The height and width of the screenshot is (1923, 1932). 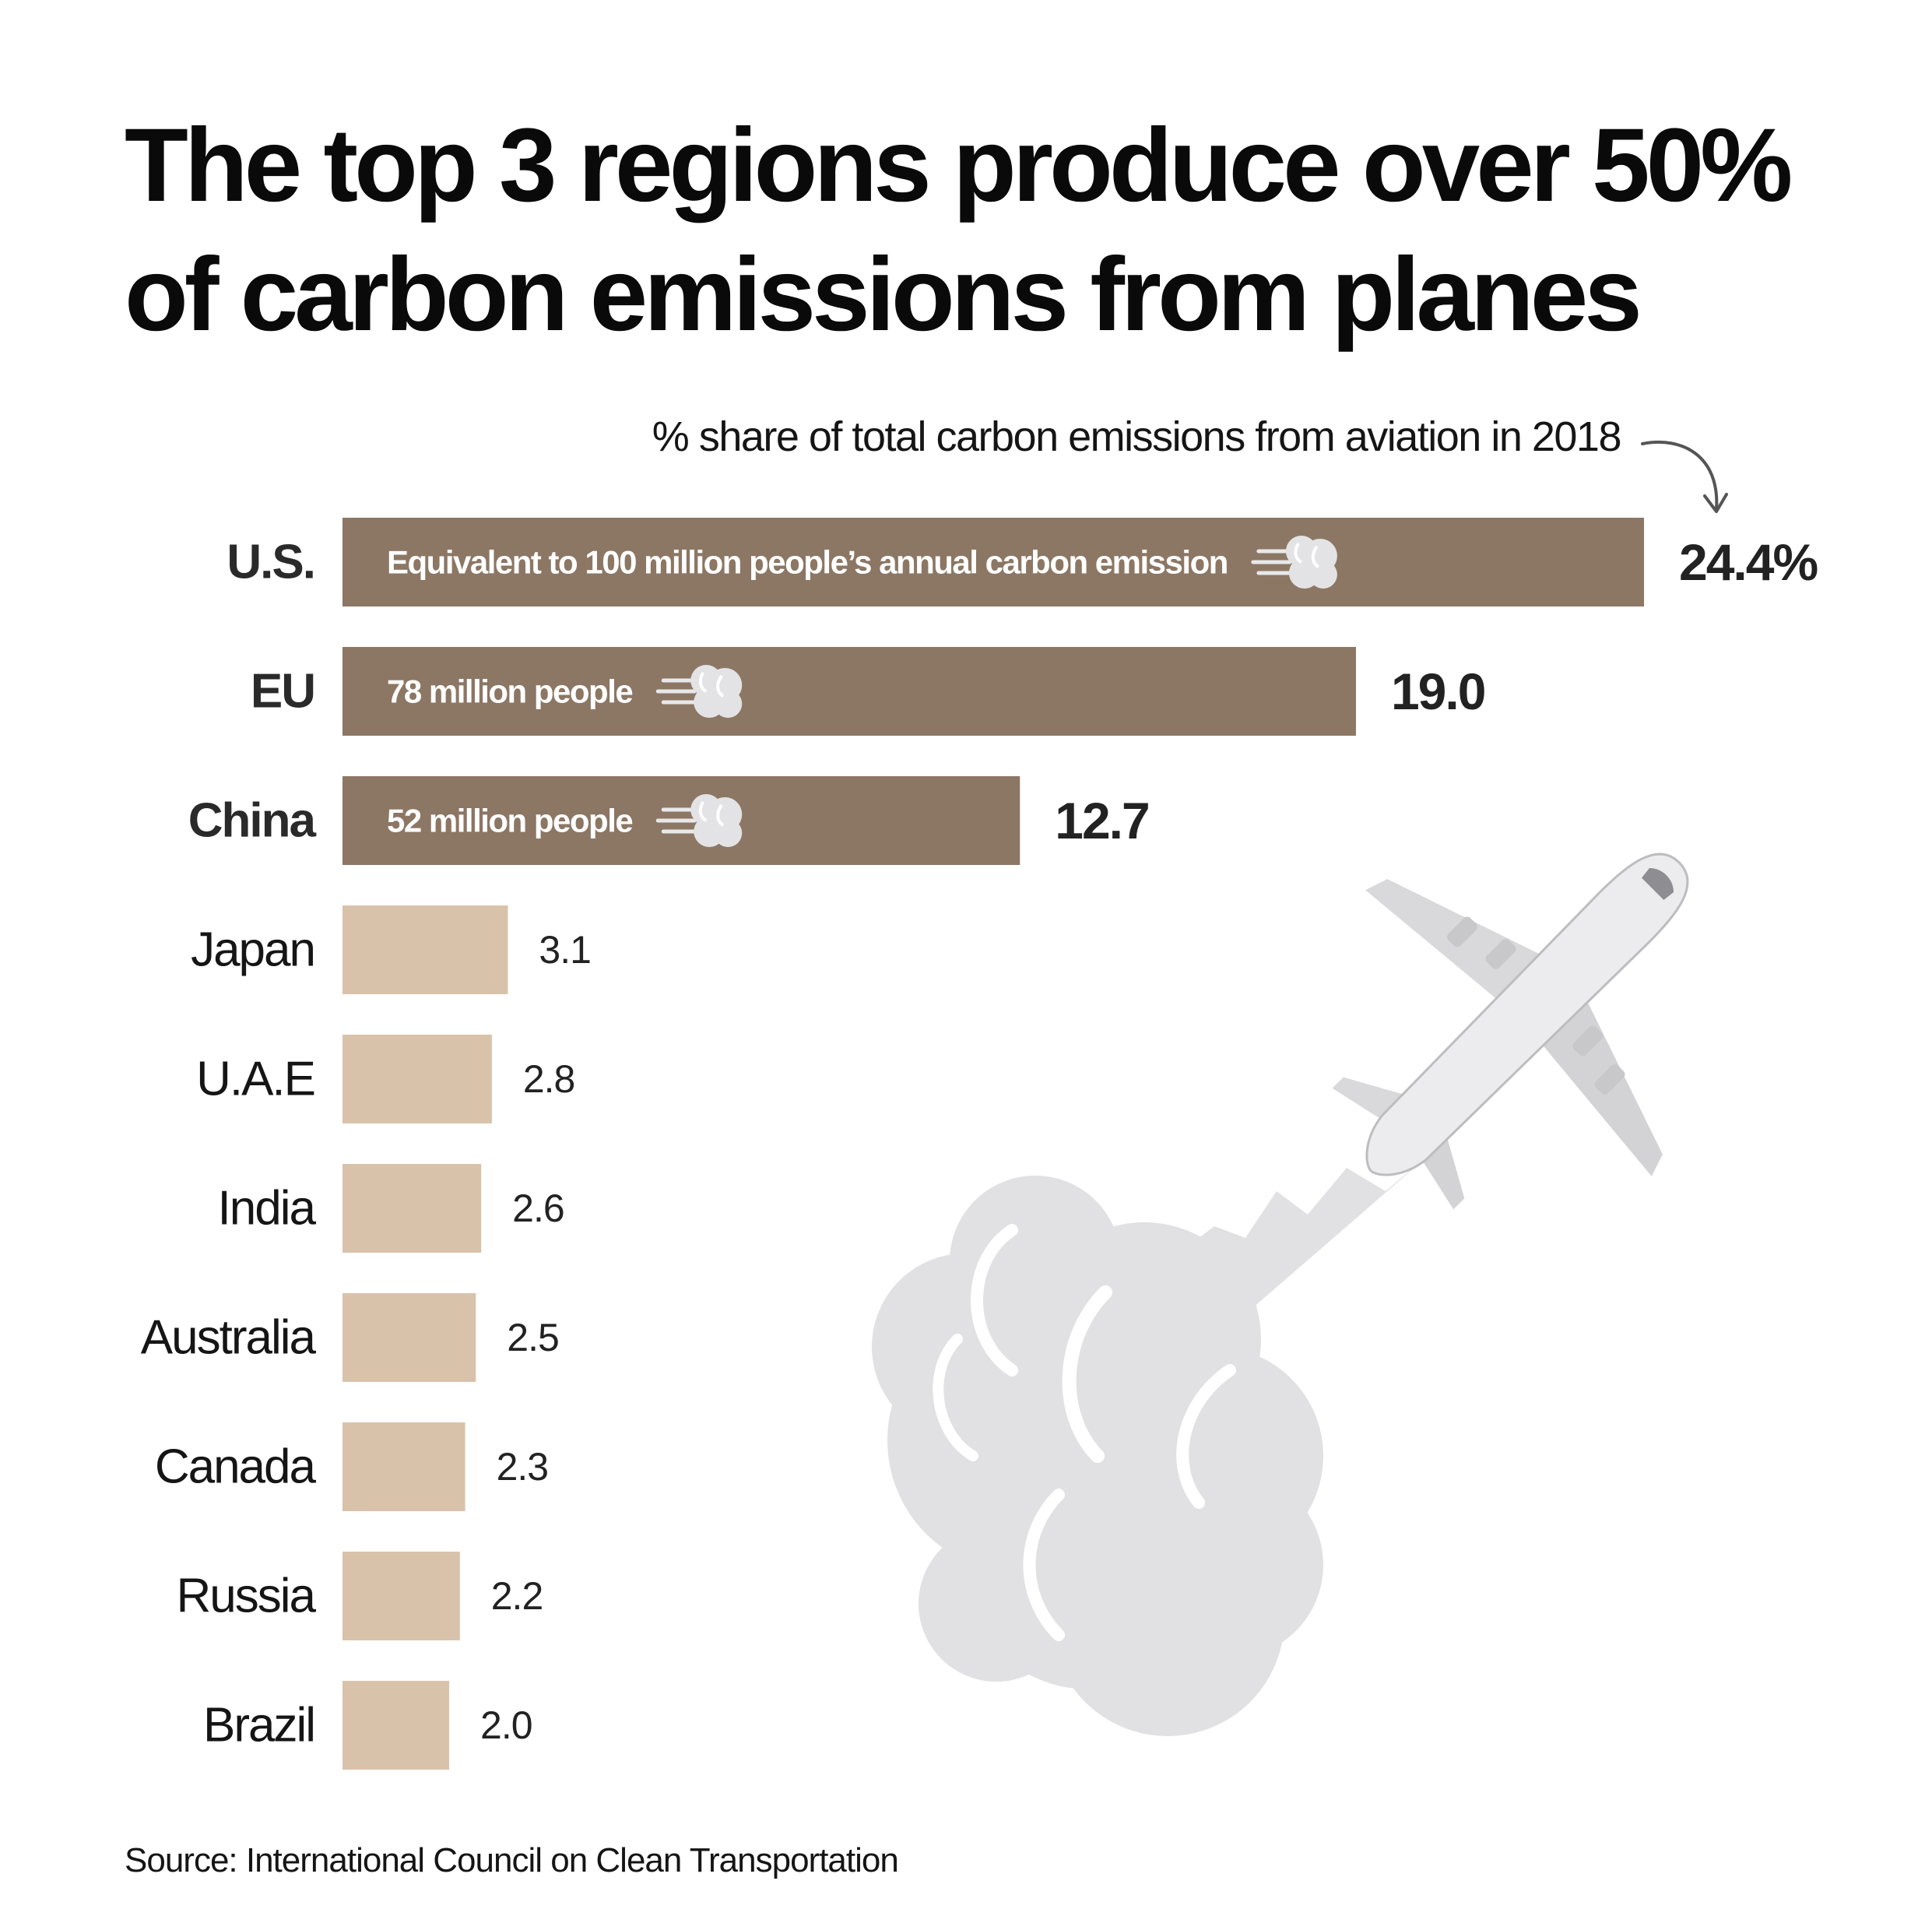 I want to click on category-label: India, so click(x=267, y=1209).